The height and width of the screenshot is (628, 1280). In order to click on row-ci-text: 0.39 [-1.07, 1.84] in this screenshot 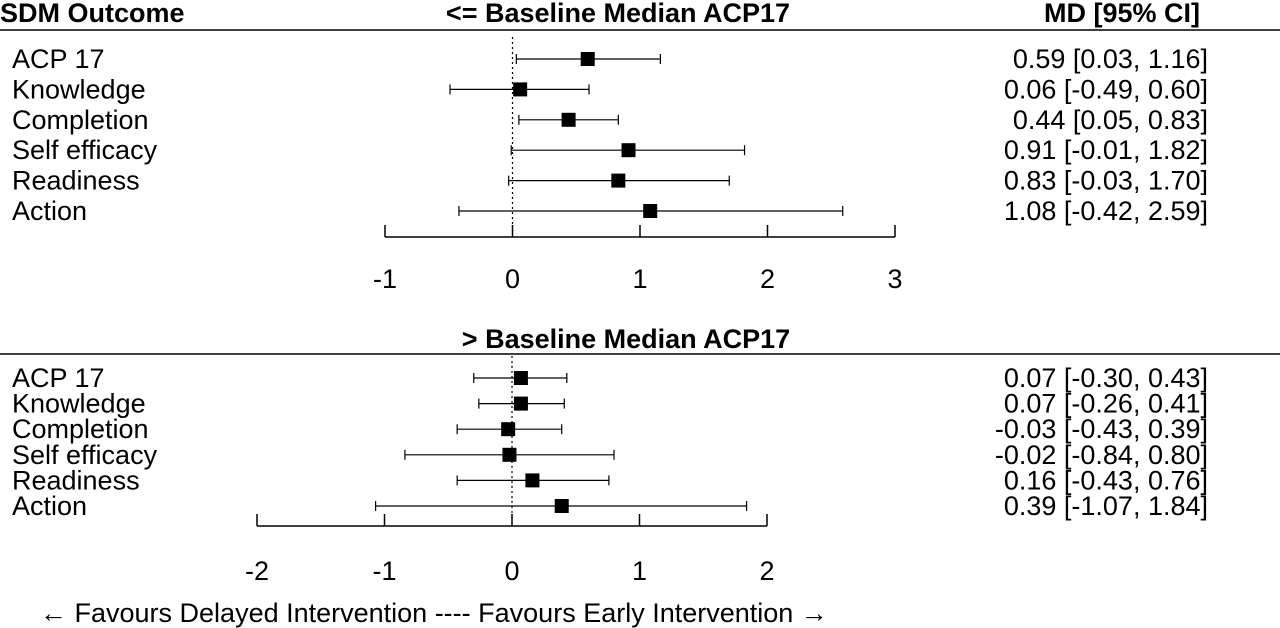, I will do `click(1106, 506)`.